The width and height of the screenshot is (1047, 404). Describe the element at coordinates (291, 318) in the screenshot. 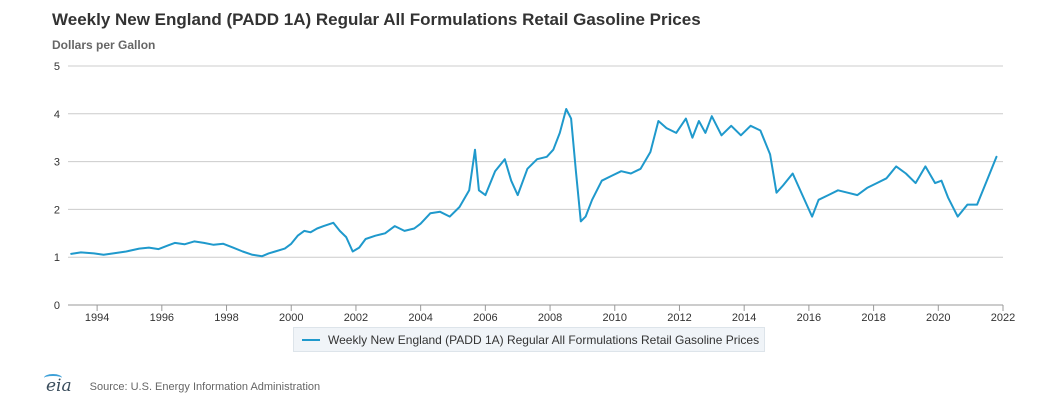

I see `x-tick-label: 2000` at that location.